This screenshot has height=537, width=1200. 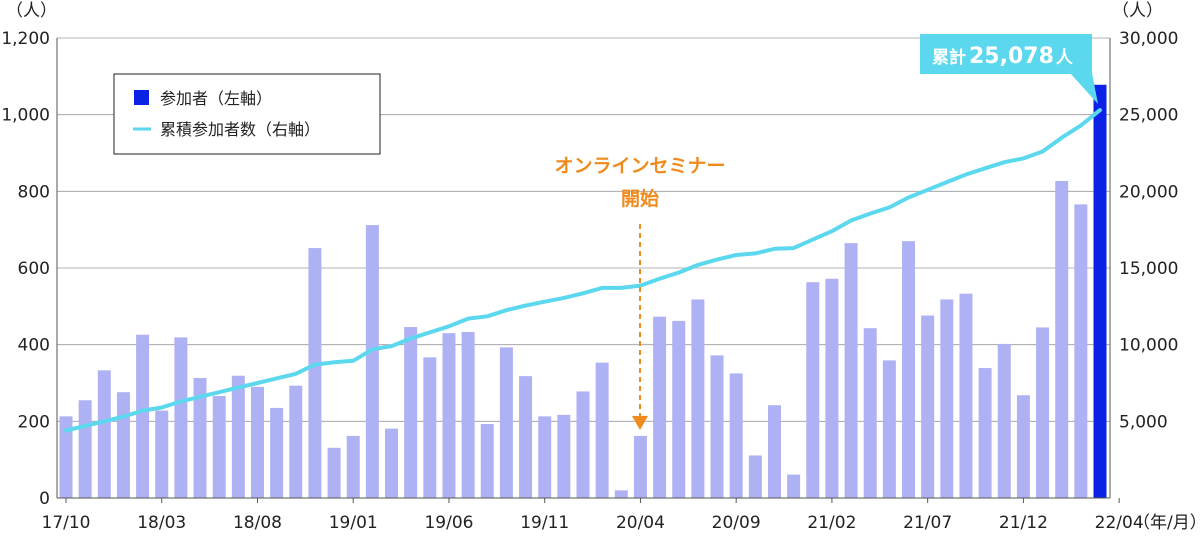 What do you see at coordinates (640, 198) in the screenshot?
I see `annotation-line2: 開始` at bounding box center [640, 198].